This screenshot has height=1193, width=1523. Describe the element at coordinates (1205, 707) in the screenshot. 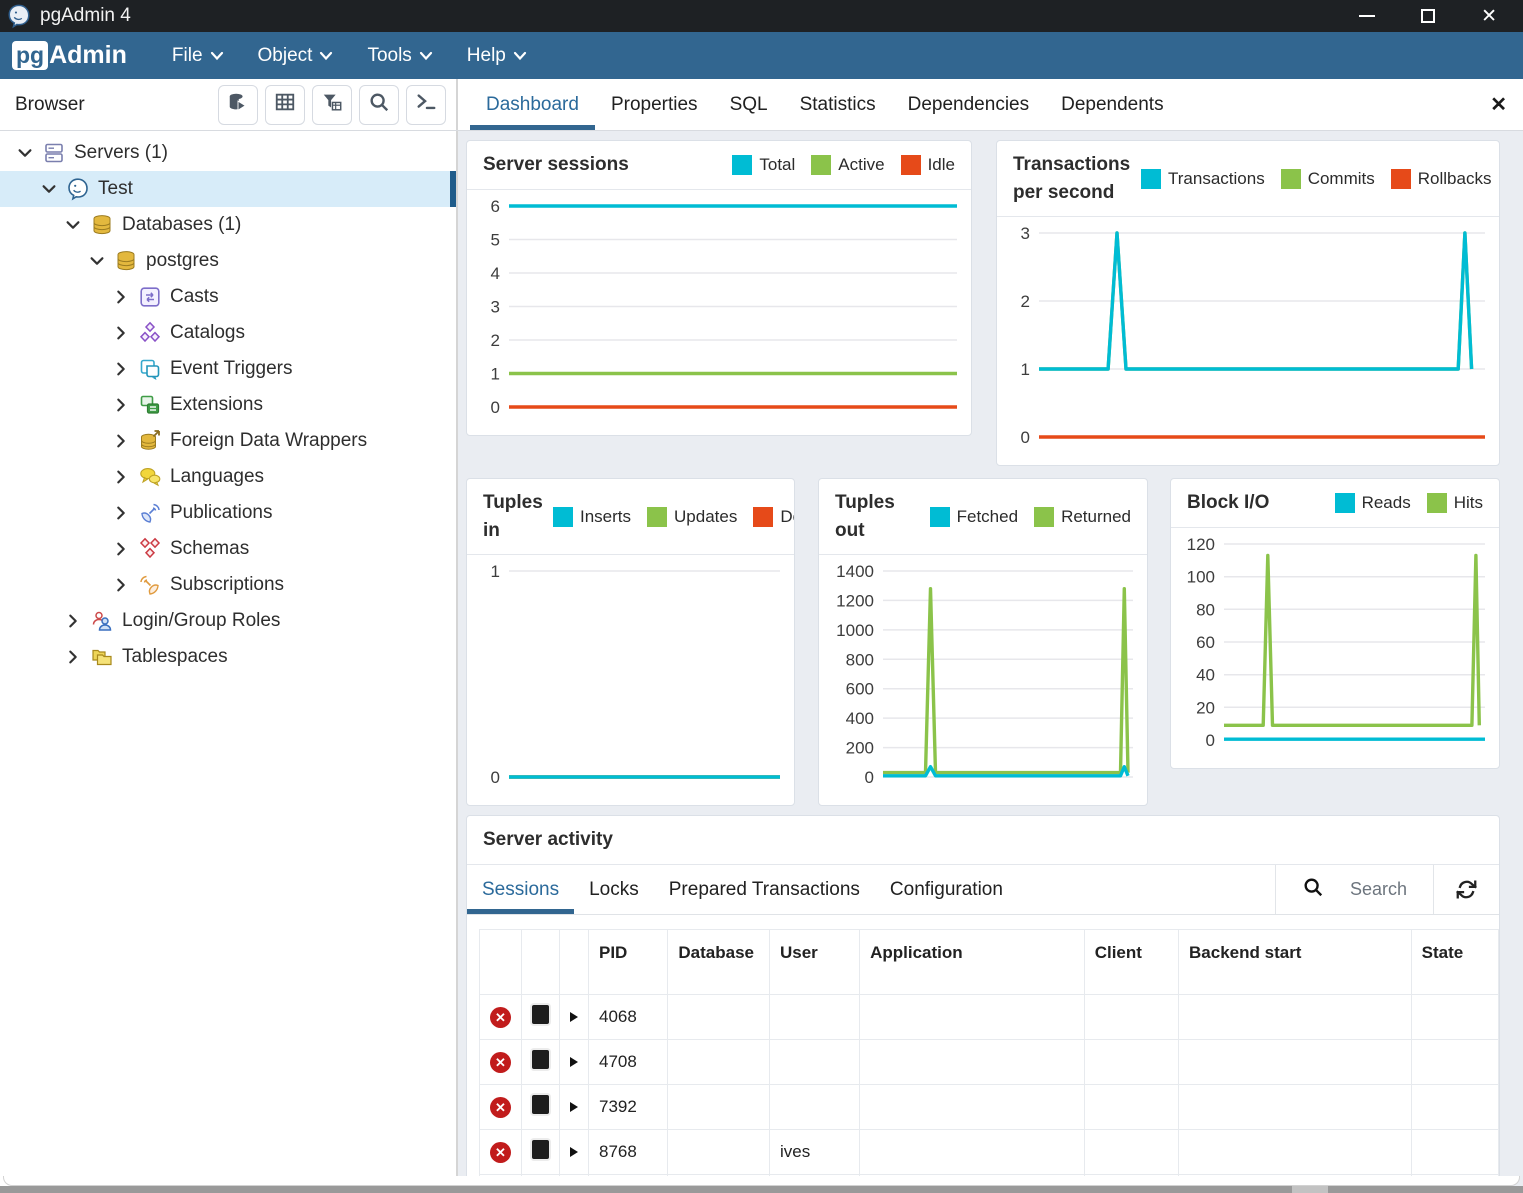

I see `svg-text: 20` at that location.